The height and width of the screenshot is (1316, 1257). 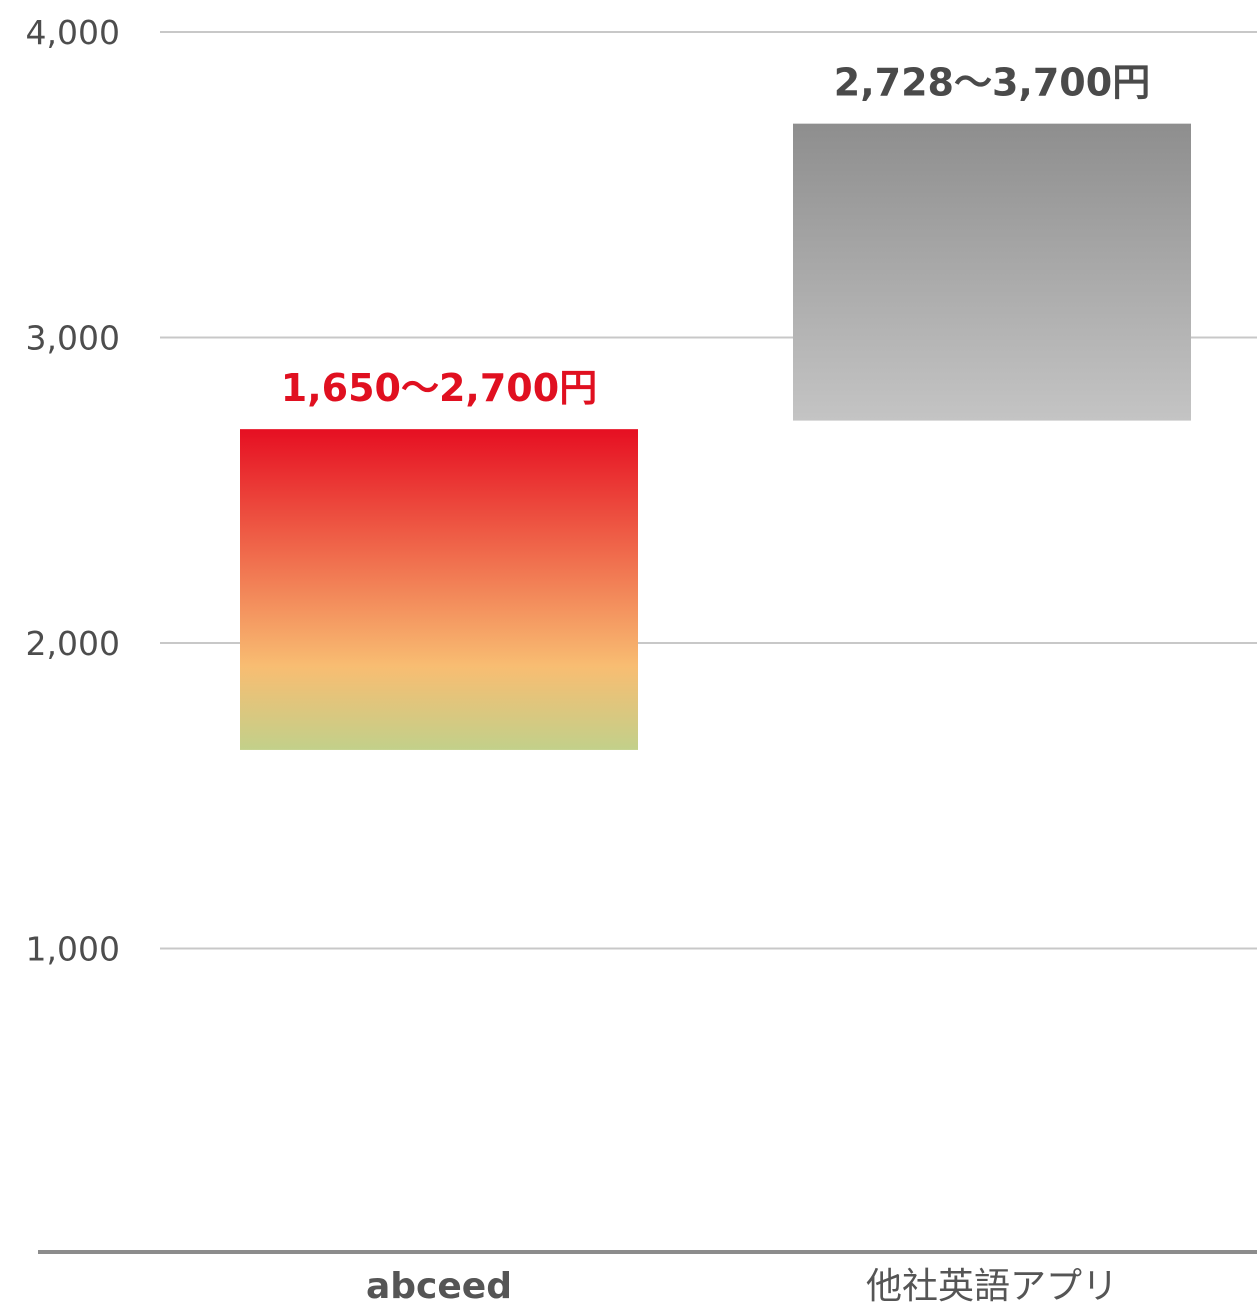 I want to click on y-axis-ticks: 1,000 2,000 3,000 4,000, so click(x=73, y=491).